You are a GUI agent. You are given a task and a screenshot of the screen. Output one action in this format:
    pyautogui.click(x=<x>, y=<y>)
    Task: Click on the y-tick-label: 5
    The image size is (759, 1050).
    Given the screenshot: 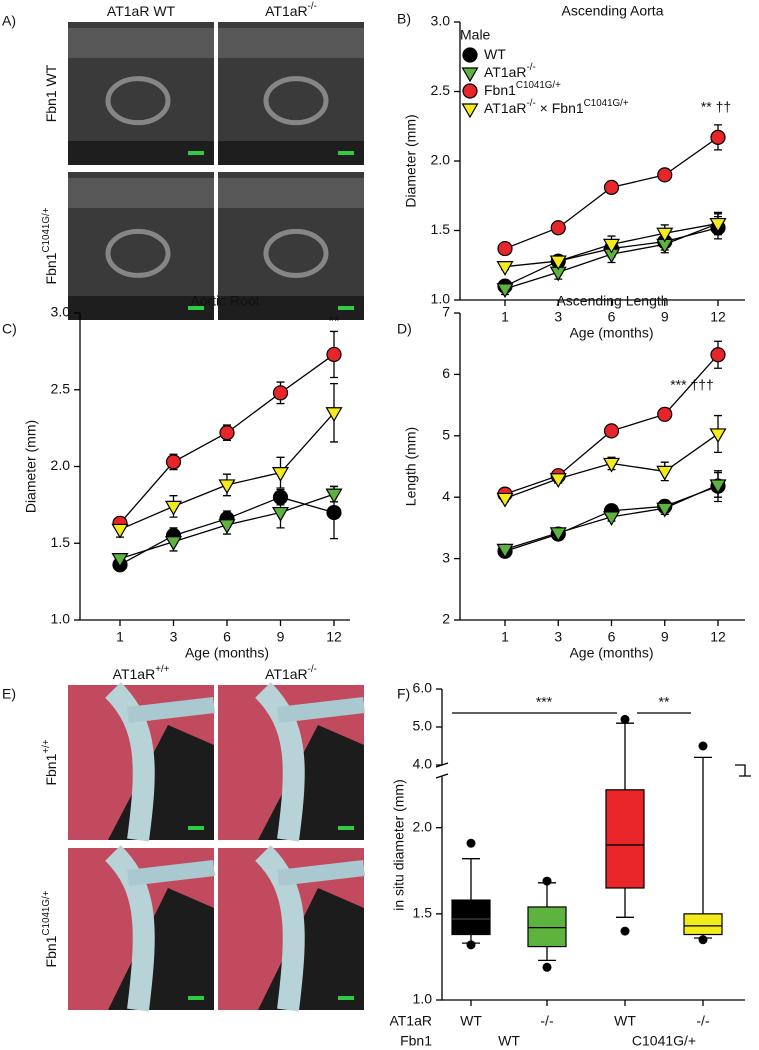 What is the action you would take?
    pyautogui.click(x=446, y=435)
    